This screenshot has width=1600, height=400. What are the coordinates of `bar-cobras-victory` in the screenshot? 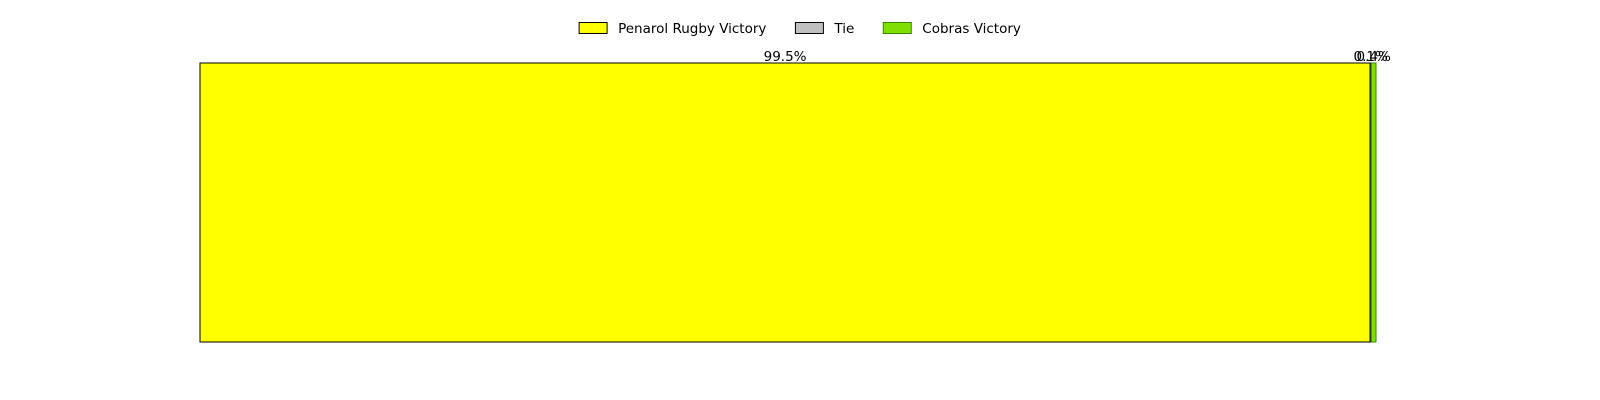 It's located at (1373, 202).